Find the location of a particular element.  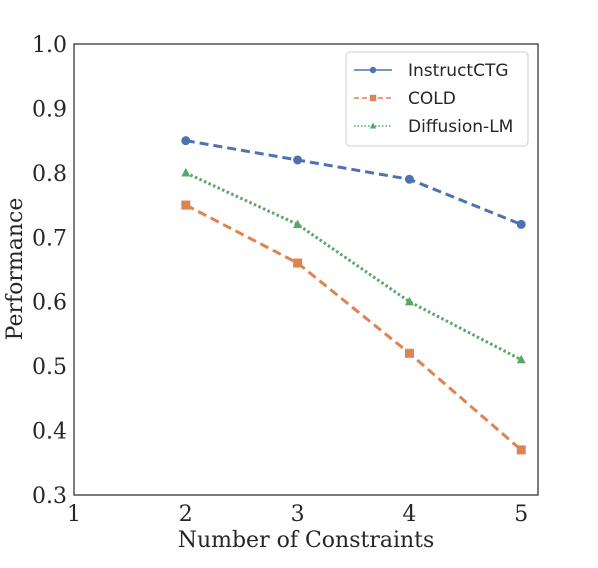

legend-item: Diffusion-LM is located at coordinates (433, 127).